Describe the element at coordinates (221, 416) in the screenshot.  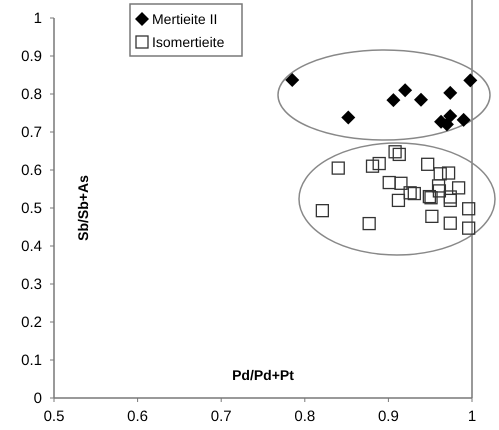
I see `x-tick-label: 0.7` at that location.